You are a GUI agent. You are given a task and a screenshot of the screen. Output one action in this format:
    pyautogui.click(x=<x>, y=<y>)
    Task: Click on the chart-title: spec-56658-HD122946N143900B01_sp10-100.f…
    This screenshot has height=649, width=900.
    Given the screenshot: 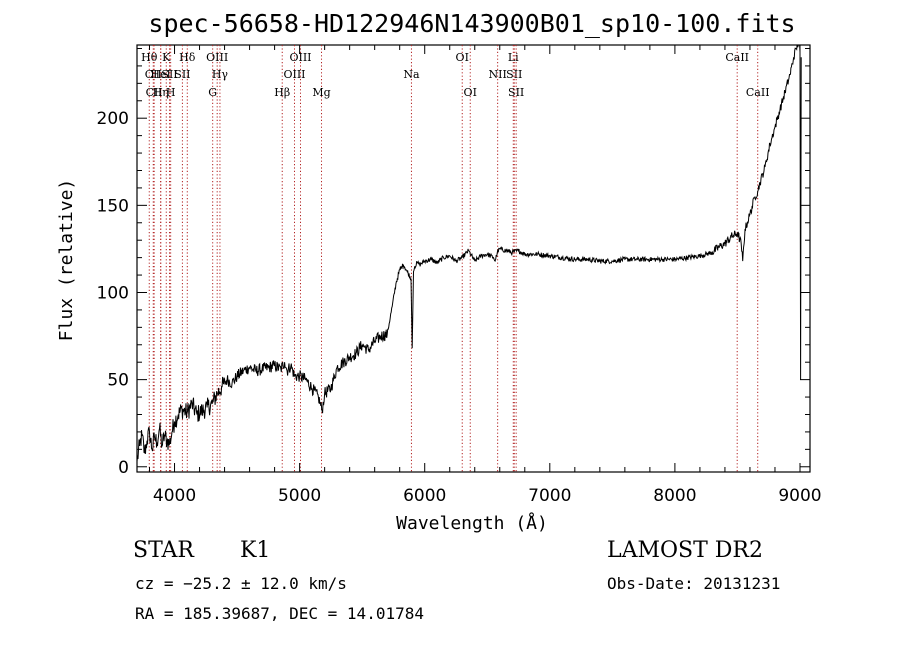 What is the action you would take?
    pyautogui.click(x=471, y=23)
    